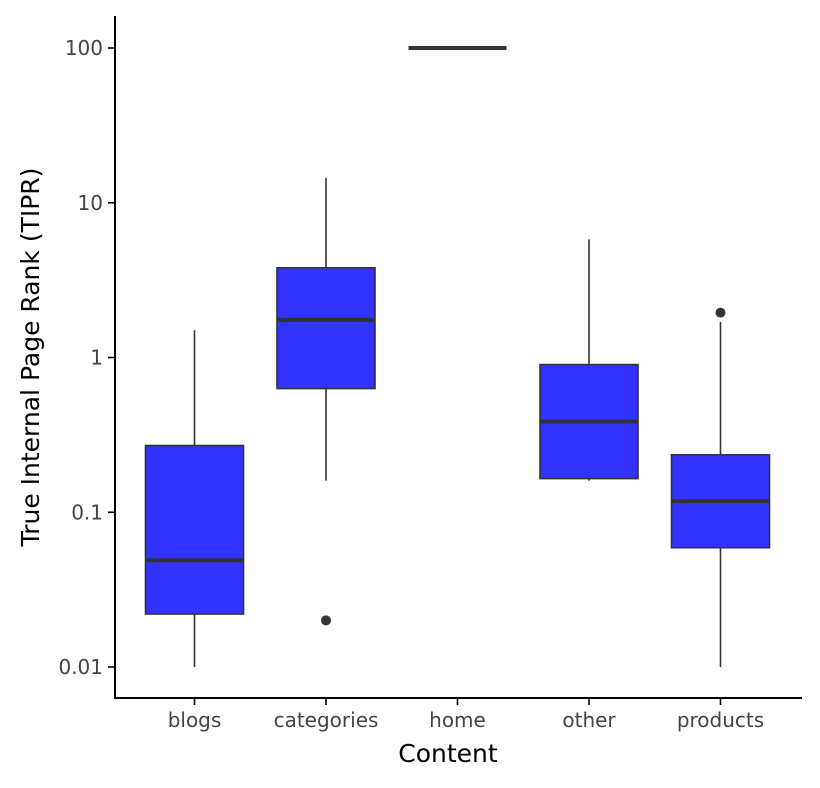  Describe the element at coordinates (457, 720) in the screenshot. I see `x-tick-label: home` at that location.